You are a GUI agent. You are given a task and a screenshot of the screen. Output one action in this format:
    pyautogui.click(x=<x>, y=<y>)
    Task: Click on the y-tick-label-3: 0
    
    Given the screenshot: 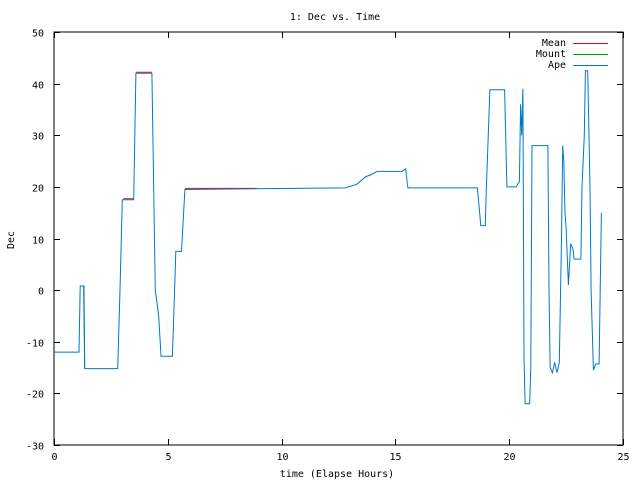 What is the action you would take?
    pyautogui.click(x=41, y=292)
    